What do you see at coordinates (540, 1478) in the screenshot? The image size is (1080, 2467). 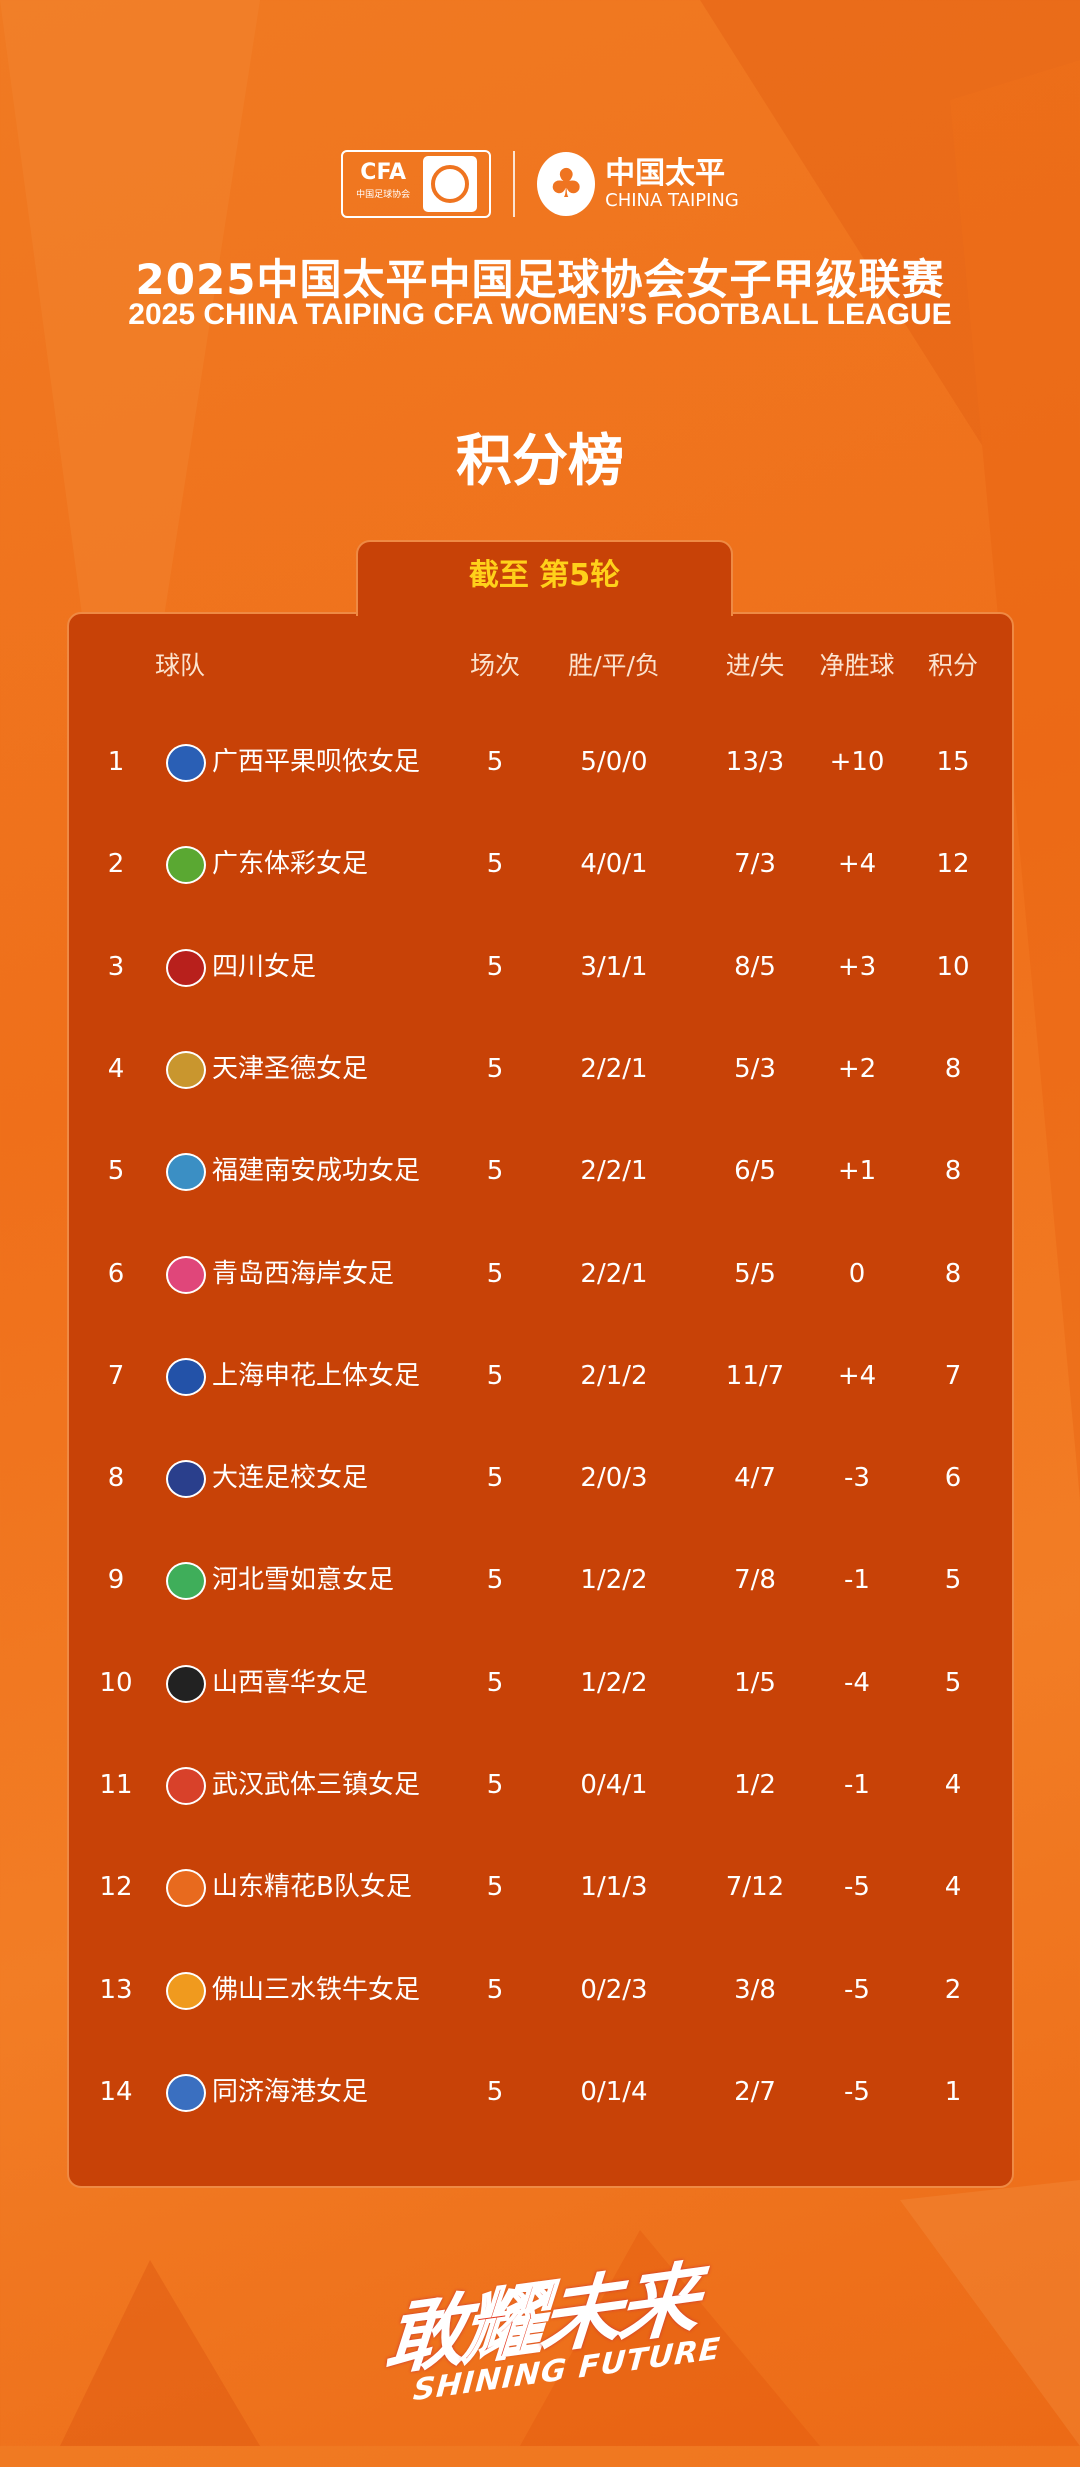 I see `table-row: 8 大连足校女足 5 2/0/3 4/7 -3 6` at bounding box center [540, 1478].